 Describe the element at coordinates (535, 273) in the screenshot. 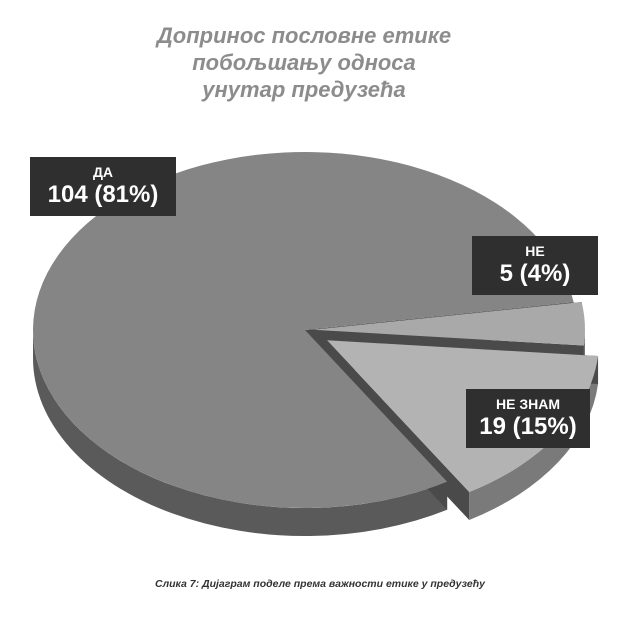

I see `slice-label-ne-value: 5 (4%)` at that location.